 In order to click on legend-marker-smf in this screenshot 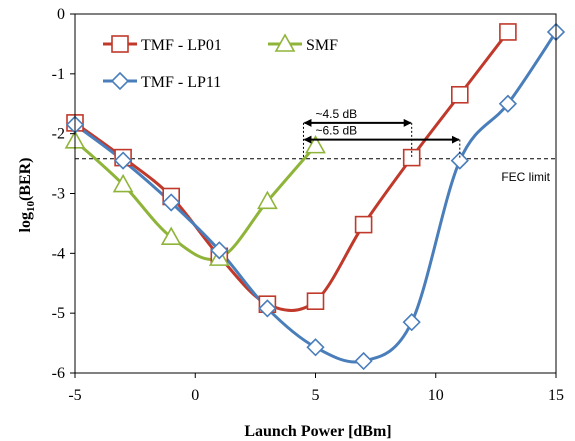, I will do `click(285, 42)`.